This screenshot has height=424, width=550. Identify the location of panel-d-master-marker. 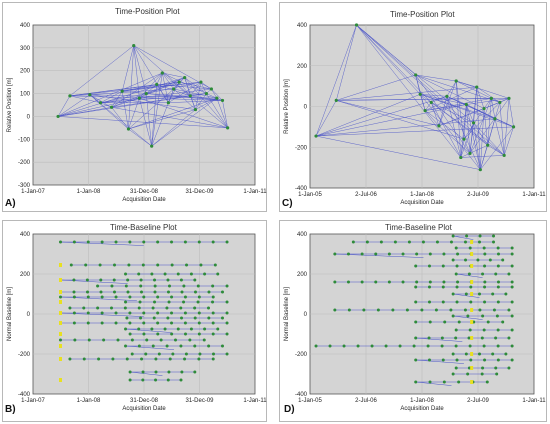
(472, 322).